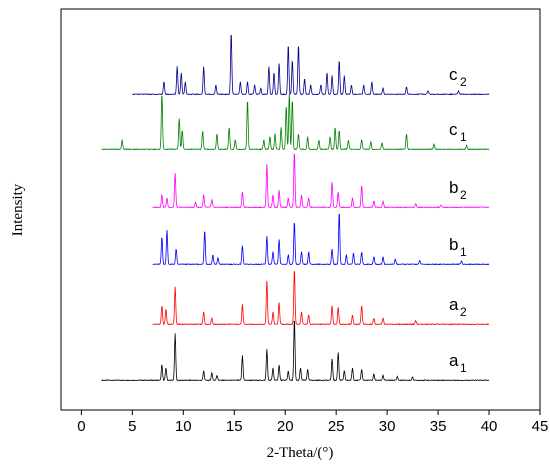 This screenshot has width=550, height=467. What do you see at coordinates (463, 312) in the screenshot?
I see `series-label-sub-a2: 2` at bounding box center [463, 312].